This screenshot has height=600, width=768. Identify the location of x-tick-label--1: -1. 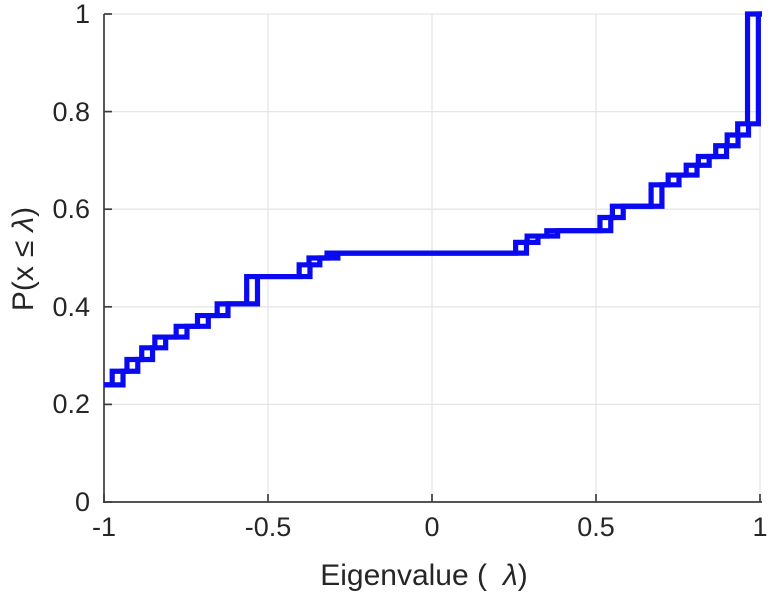
(103, 527).